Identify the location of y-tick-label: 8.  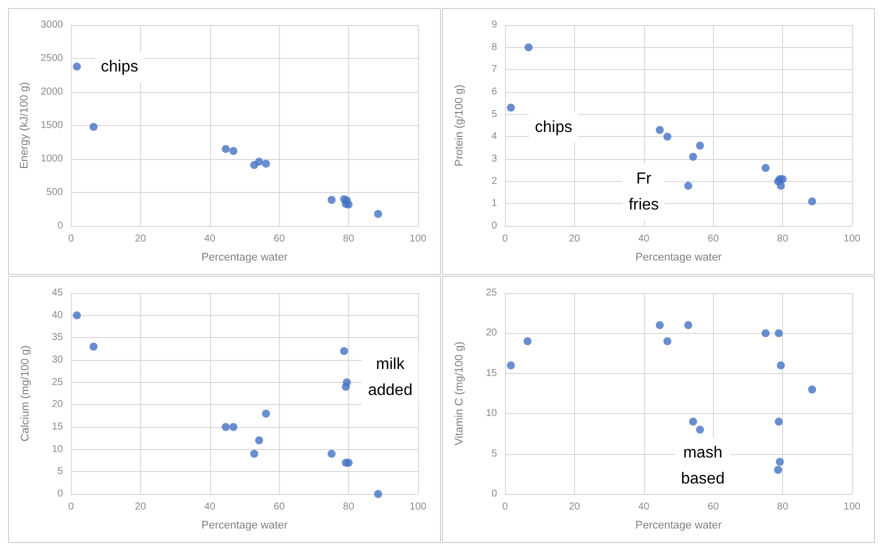
(494, 47).